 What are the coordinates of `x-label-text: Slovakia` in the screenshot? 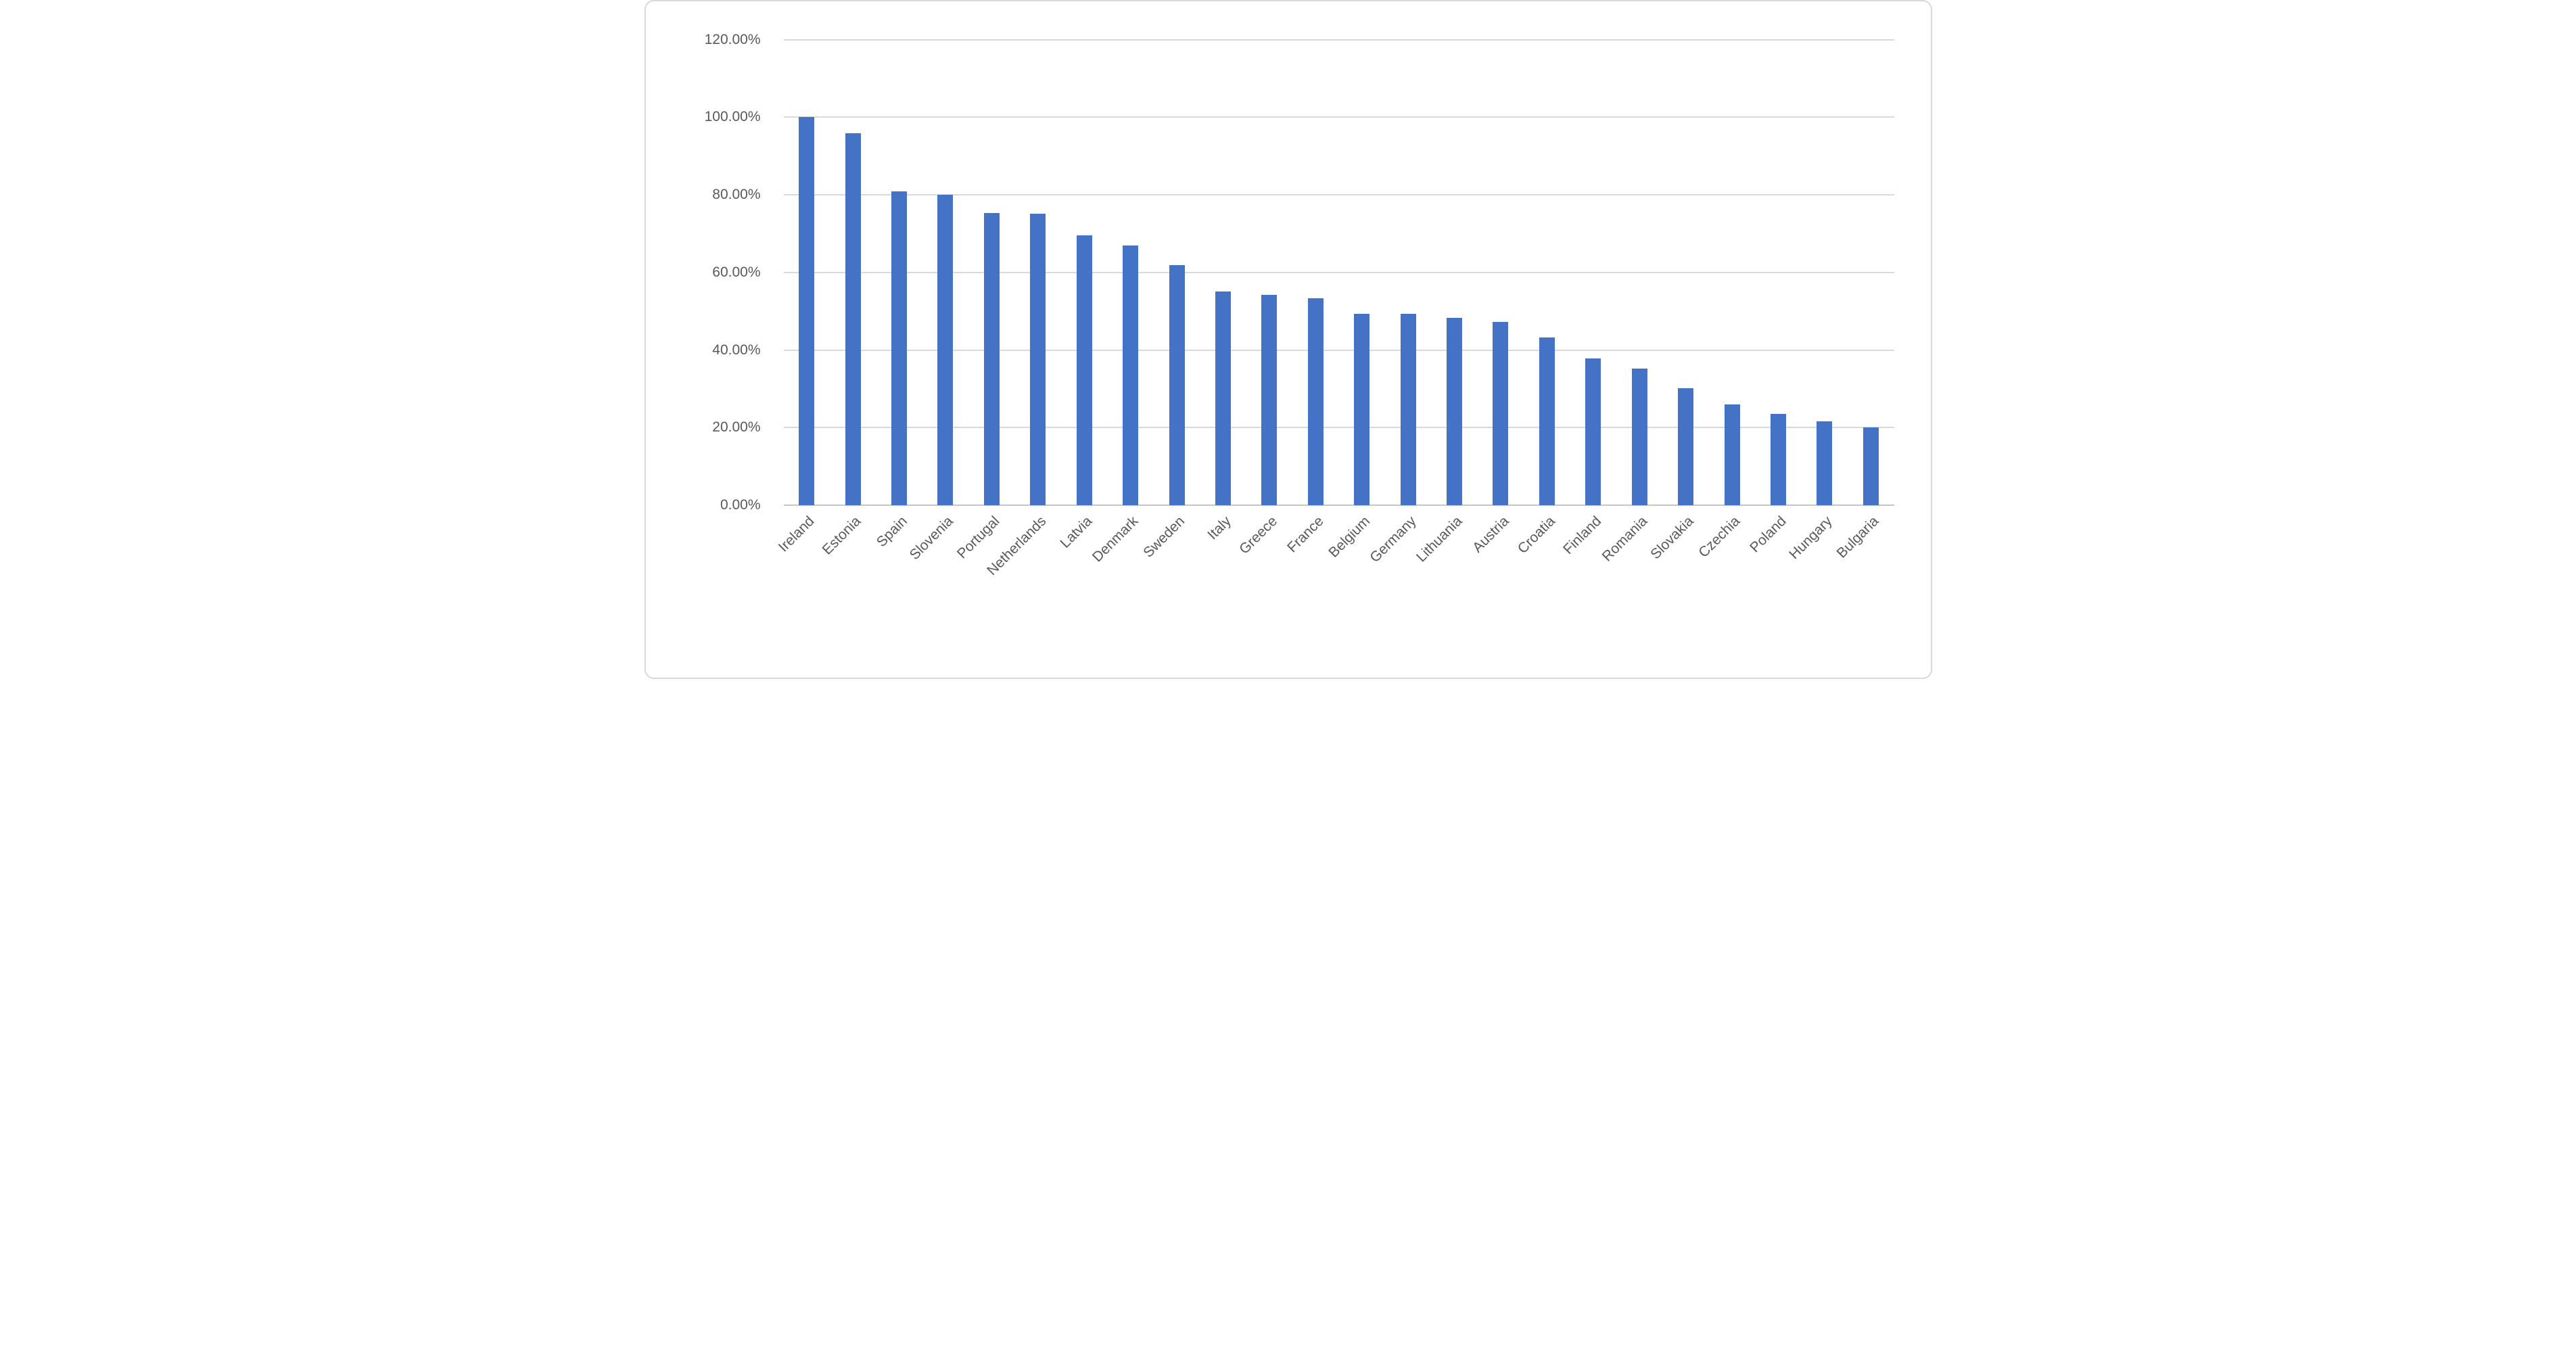 It's located at (1672, 538).